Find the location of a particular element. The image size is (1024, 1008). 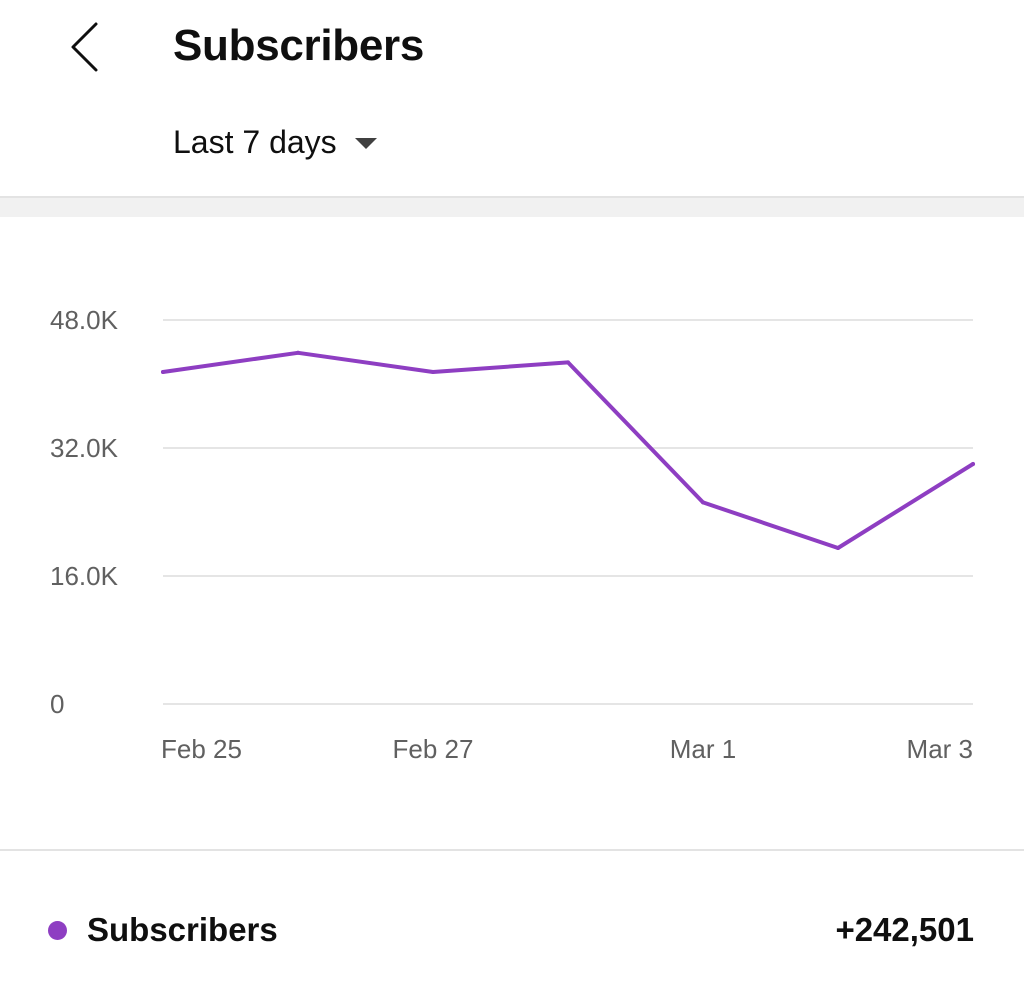

x-tick-label: Feb 27 is located at coordinates (433, 749).